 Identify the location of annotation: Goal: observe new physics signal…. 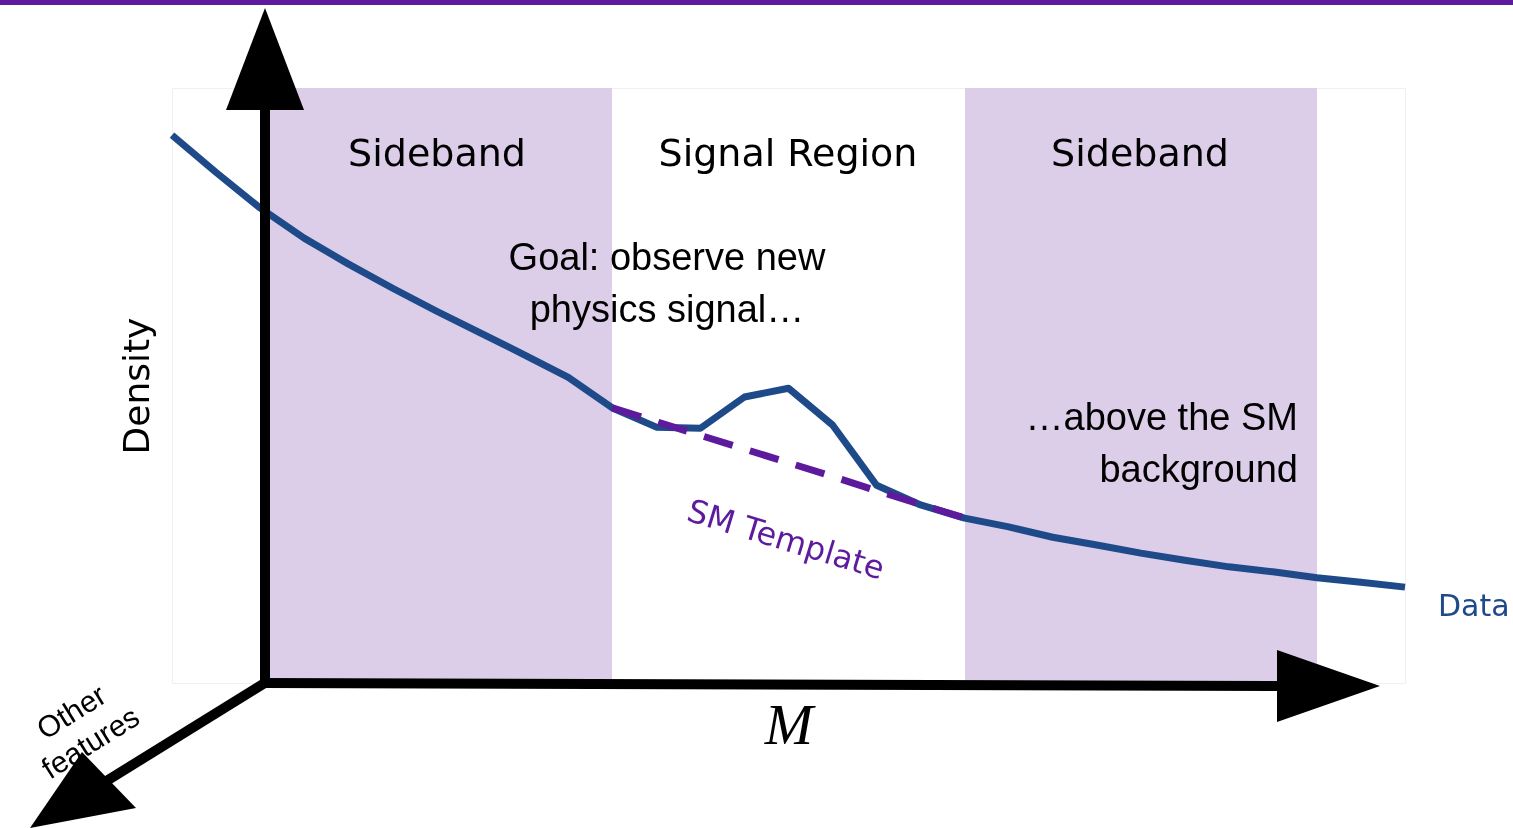
(667, 283).